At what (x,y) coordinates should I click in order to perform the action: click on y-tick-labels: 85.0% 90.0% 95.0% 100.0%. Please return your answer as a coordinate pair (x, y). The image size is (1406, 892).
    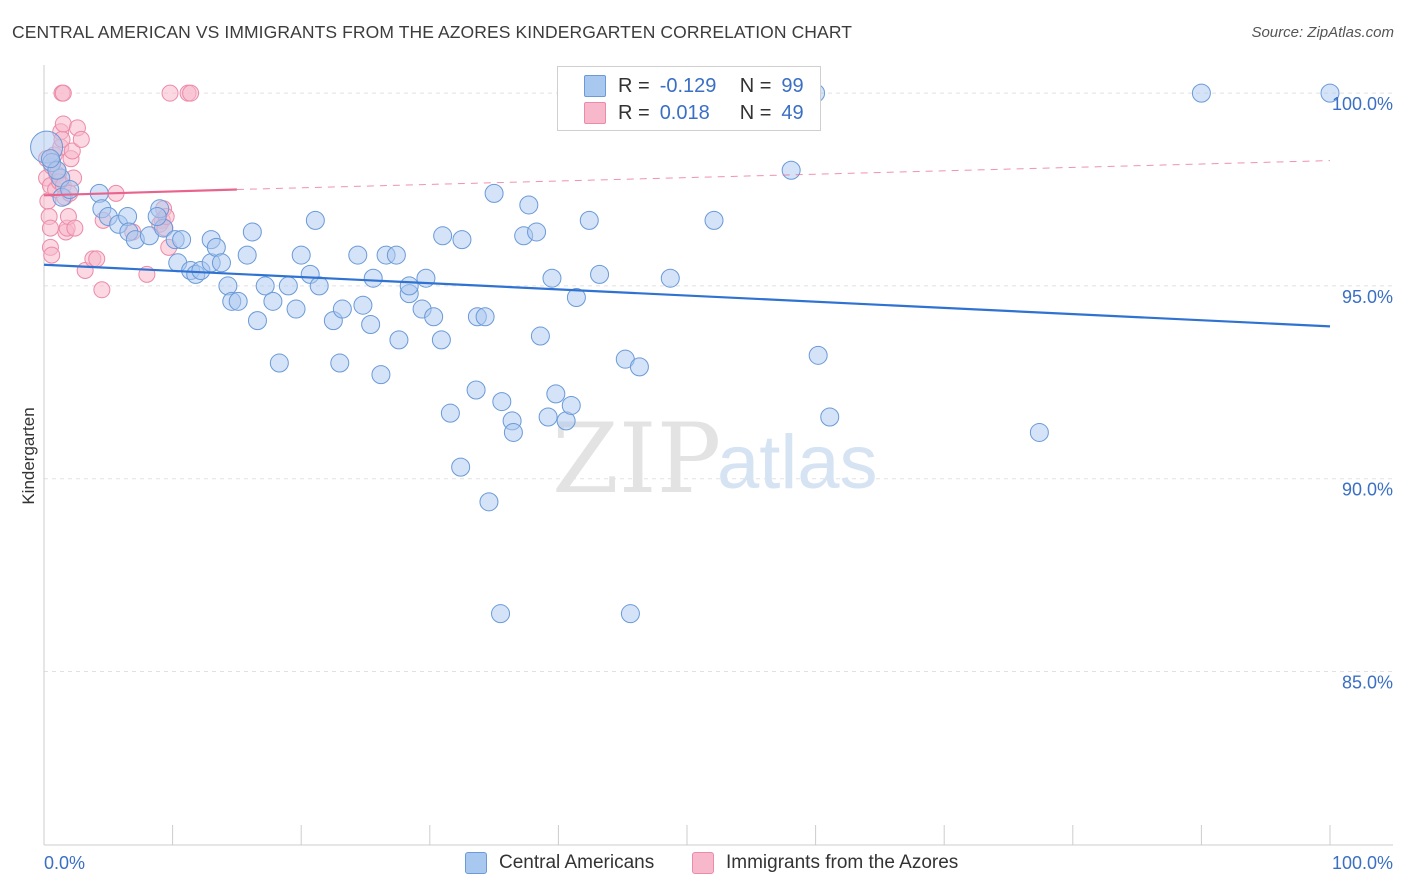
    Looking at the image, I should click on (1362, 393).